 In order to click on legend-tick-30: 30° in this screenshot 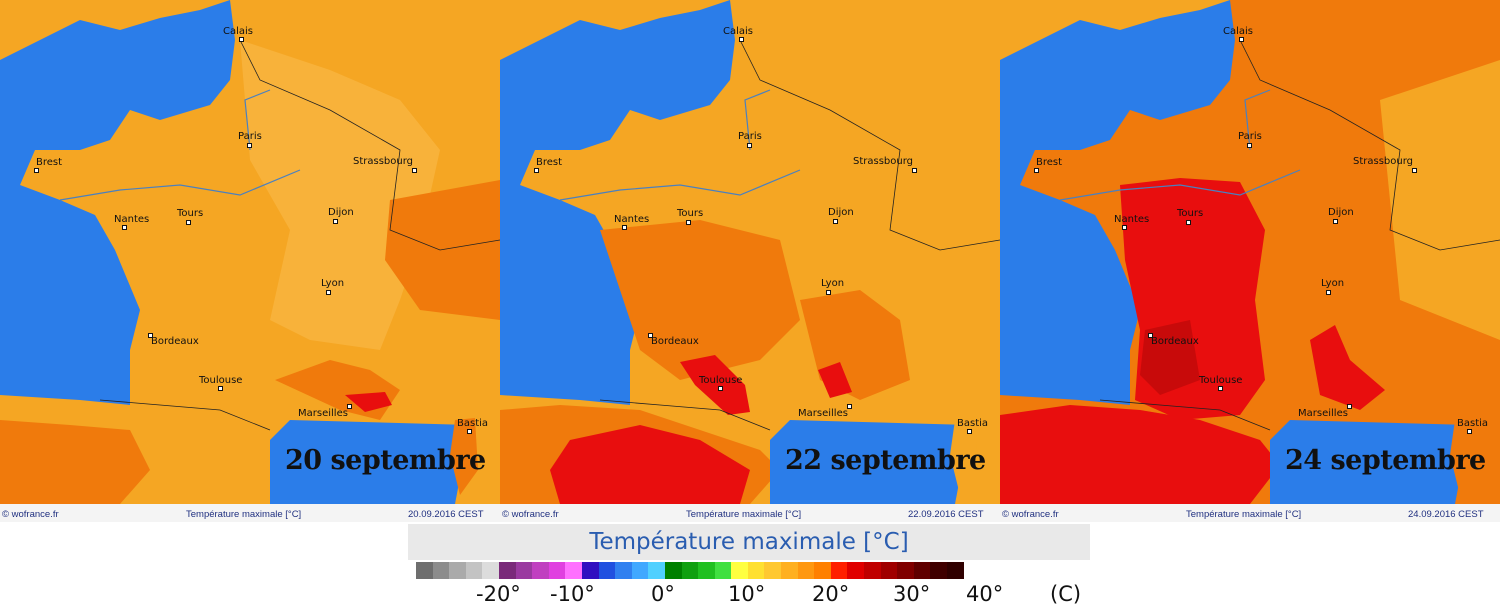, I will do `click(912, 594)`.